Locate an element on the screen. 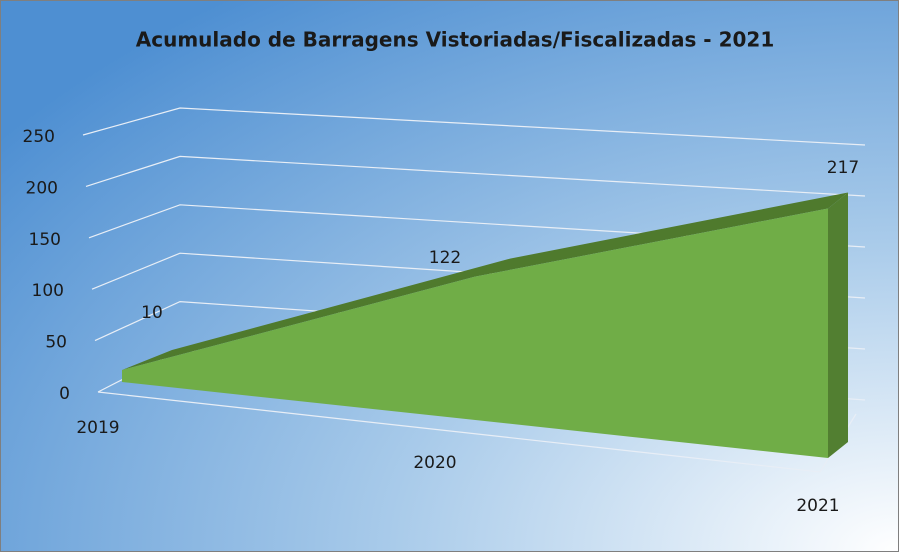 This screenshot has width=899, height=552. area-side is located at coordinates (838, 325).